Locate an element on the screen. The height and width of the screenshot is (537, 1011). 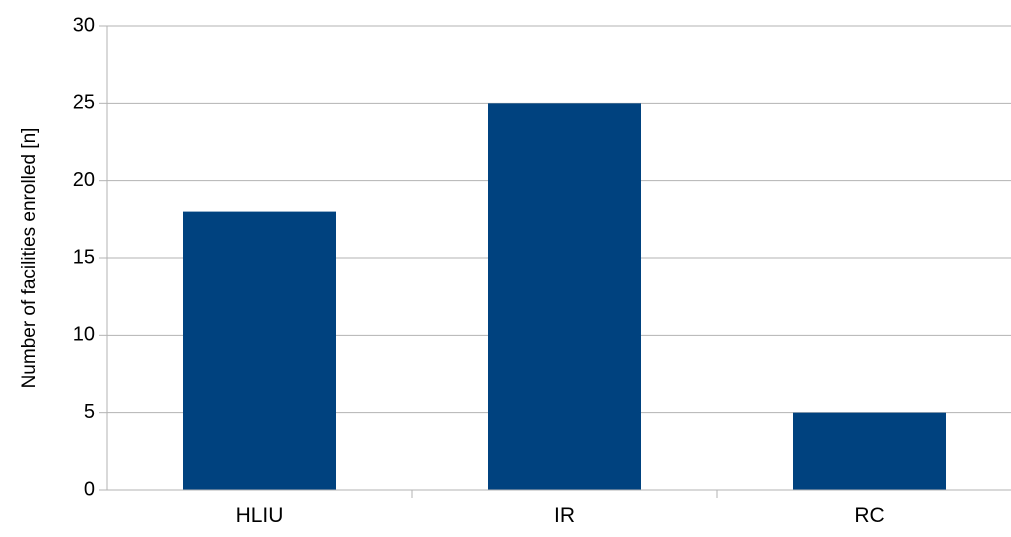
y-tick-label: 30 is located at coordinates (84, 25).